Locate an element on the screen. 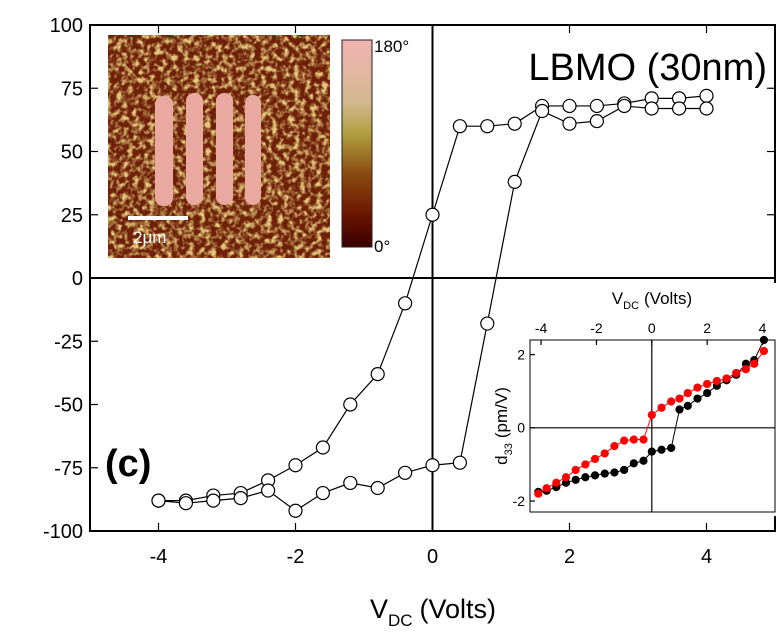  inset-y-axis-label: d33 (pm/V) is located at coordinates (503, 426).